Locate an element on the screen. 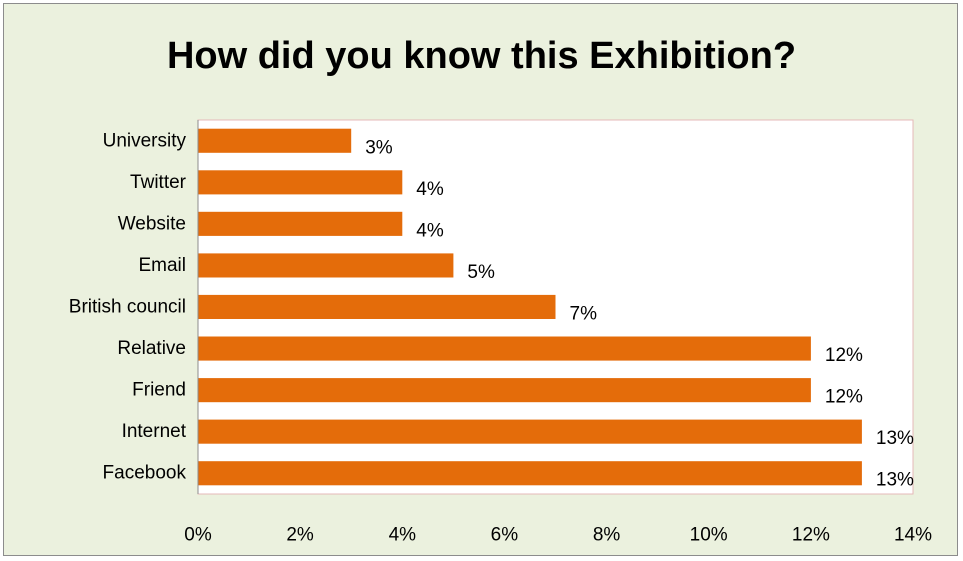  category-label-email: Email is located at coordinates (162, 265).